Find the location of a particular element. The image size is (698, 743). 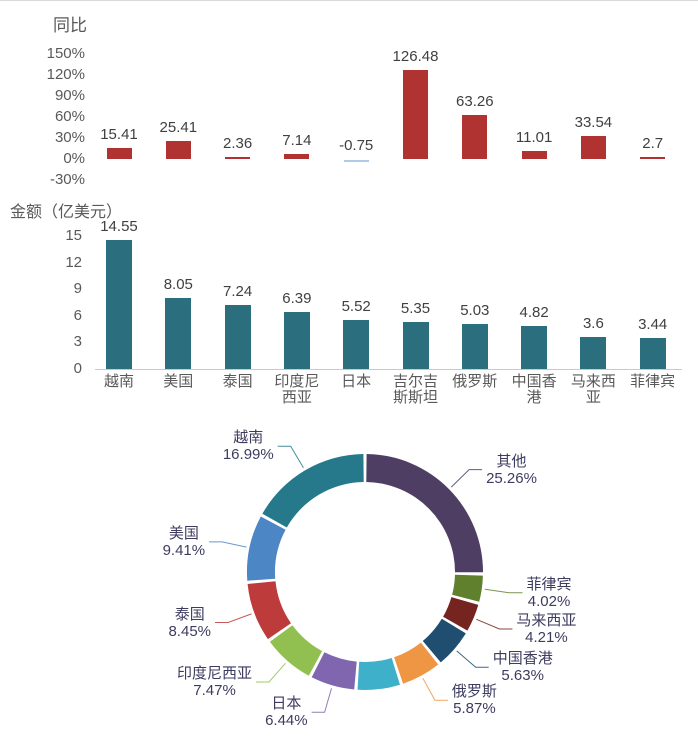

yoy-value-label: -0.75 is located at coordinates (356, 145).